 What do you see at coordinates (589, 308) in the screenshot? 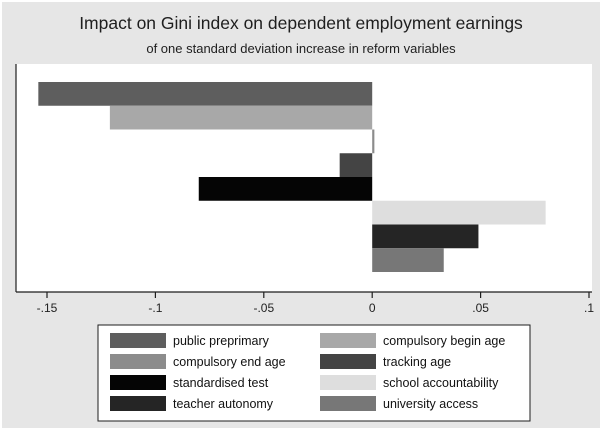
I see `x-tick-label: .1` at bounding box center [589, 308].